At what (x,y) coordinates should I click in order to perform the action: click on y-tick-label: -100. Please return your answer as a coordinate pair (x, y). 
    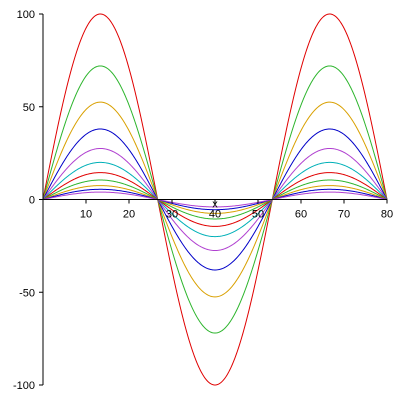
    Looking at the image, I should click on (24, 386).